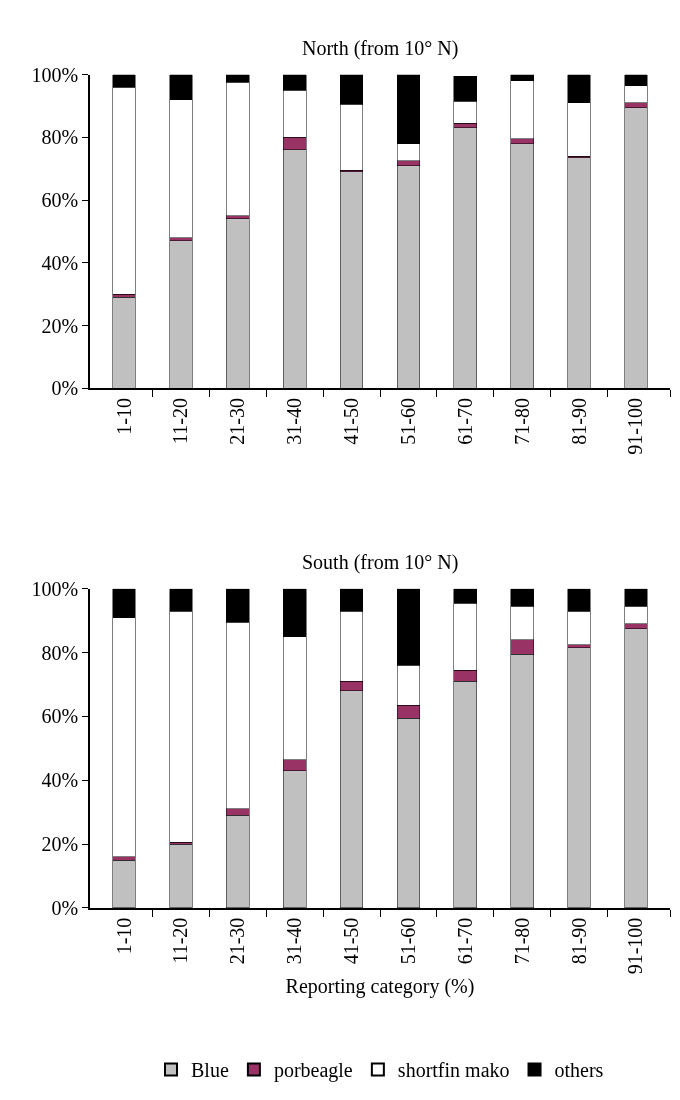 Image resolution: width=680 pixels, height=1100 pixels. What do you see at coordinates (380, 987) in the screenshot?
I see `x-axis-title: Reporting category (%)` at bounding box center [380, 987].